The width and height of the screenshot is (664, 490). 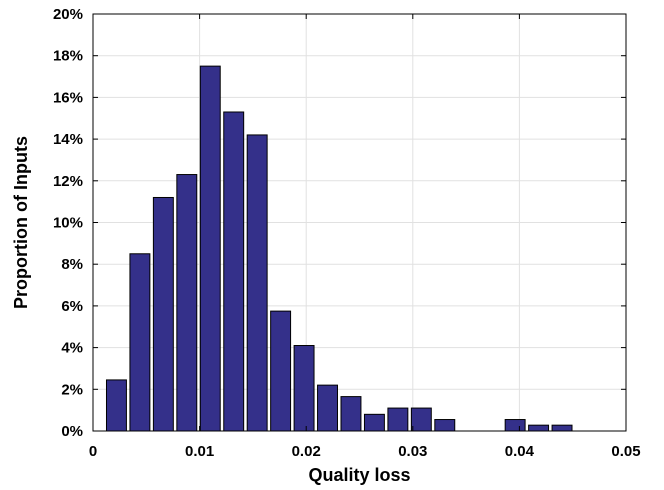 What do you see at coordinates (72, 306) in the screenshot?
I see `y-tick-label: 6%` at bounding box center [72, 306].